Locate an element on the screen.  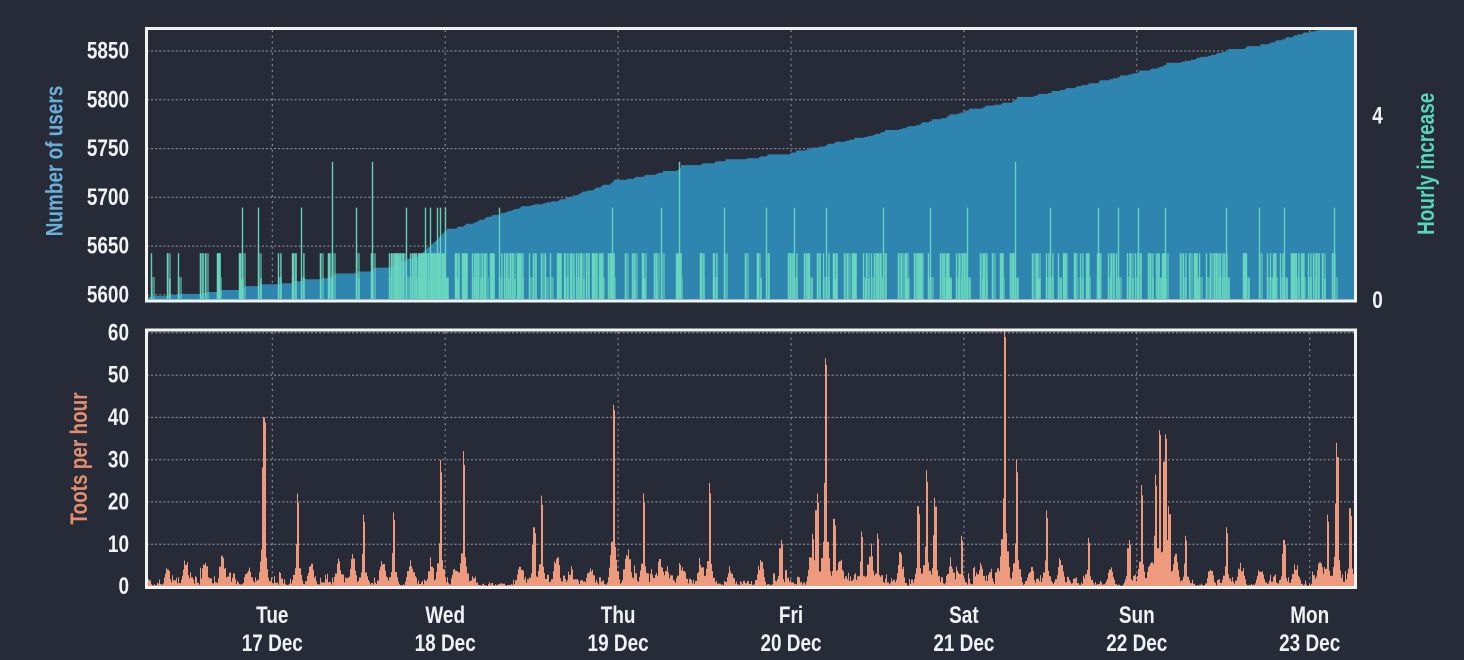
svg-text: Mon is located at coordinates (1309, 615).